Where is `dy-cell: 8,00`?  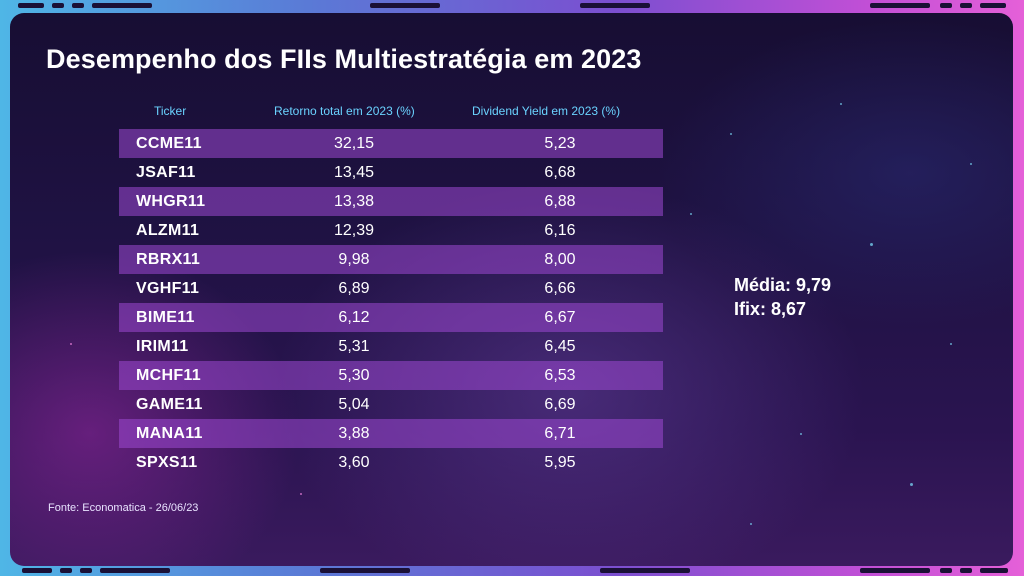 dy-cell: 8,00 is located at coordinates (560, 259).